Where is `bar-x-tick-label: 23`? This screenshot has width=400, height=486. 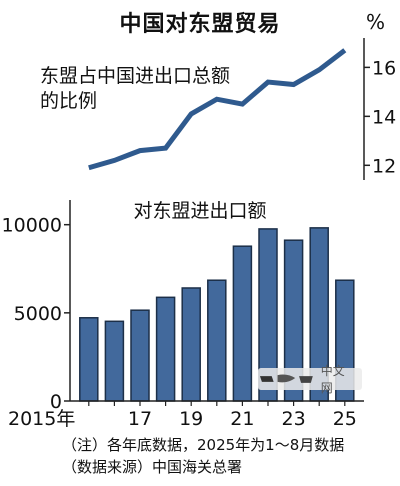
bar-x-tick-label: 23 is located at coordinates (294, 419).